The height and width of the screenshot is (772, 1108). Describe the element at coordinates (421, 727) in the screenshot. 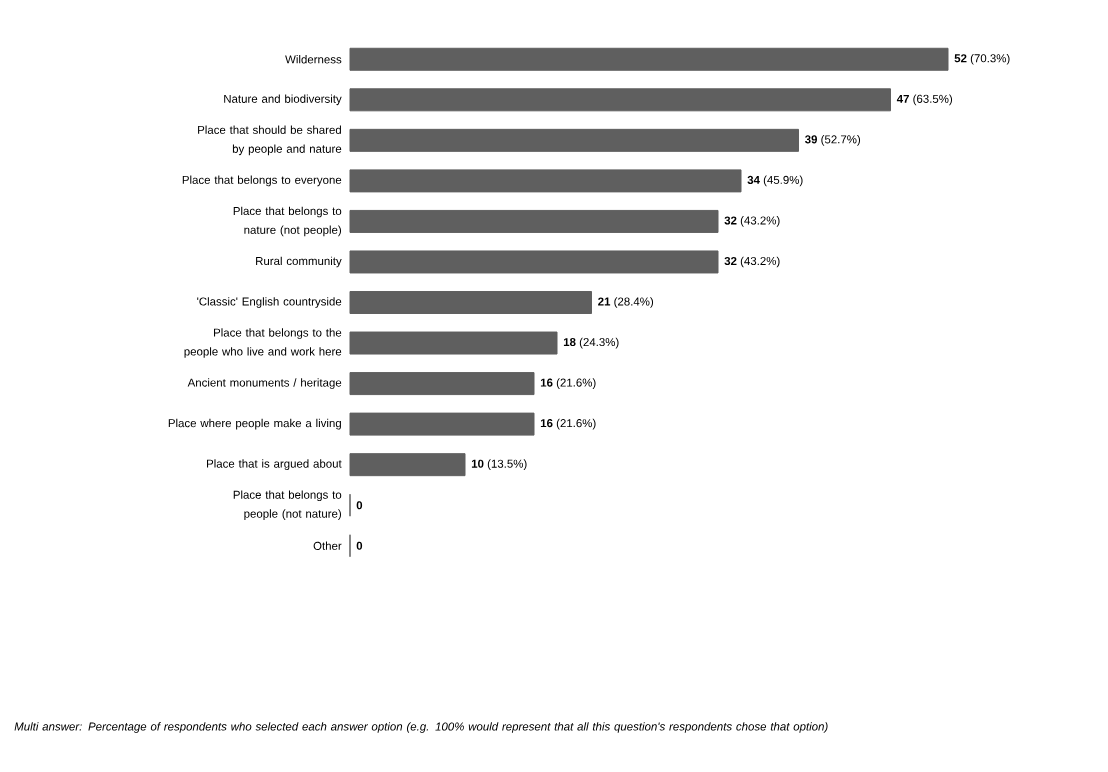

I see `text: Multi answer: Percentage of respondents who selected each answer option (e.g. 100% would represent that all this question's respondents chose that option)` at that location.